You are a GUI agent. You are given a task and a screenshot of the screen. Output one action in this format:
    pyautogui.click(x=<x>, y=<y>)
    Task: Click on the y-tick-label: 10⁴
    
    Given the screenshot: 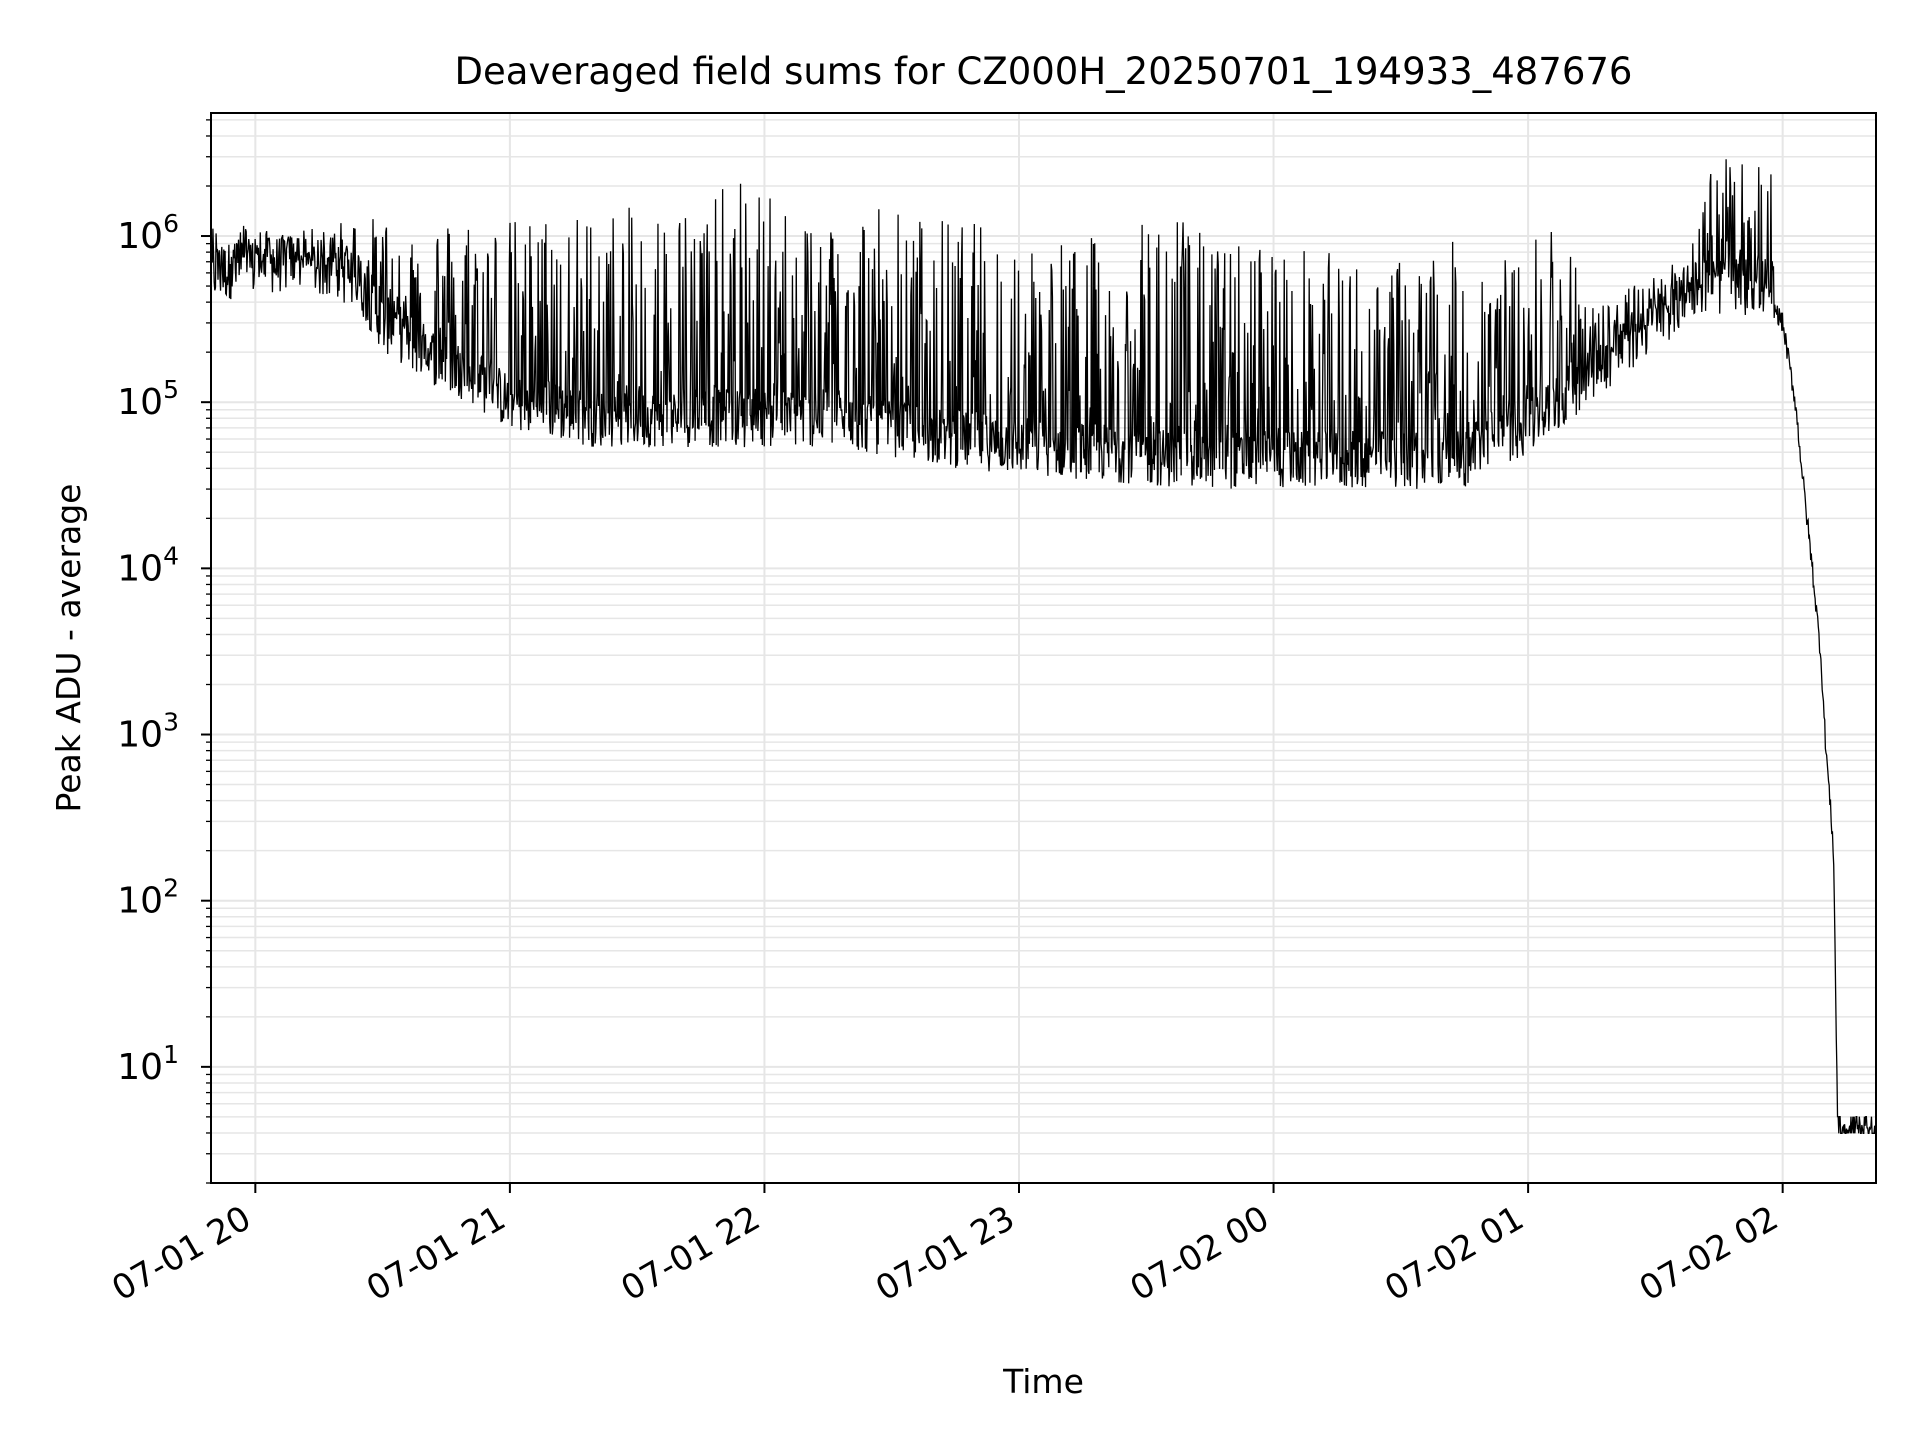 What is the action you would take?
    pyautogui.click(x=148, y=565)
    